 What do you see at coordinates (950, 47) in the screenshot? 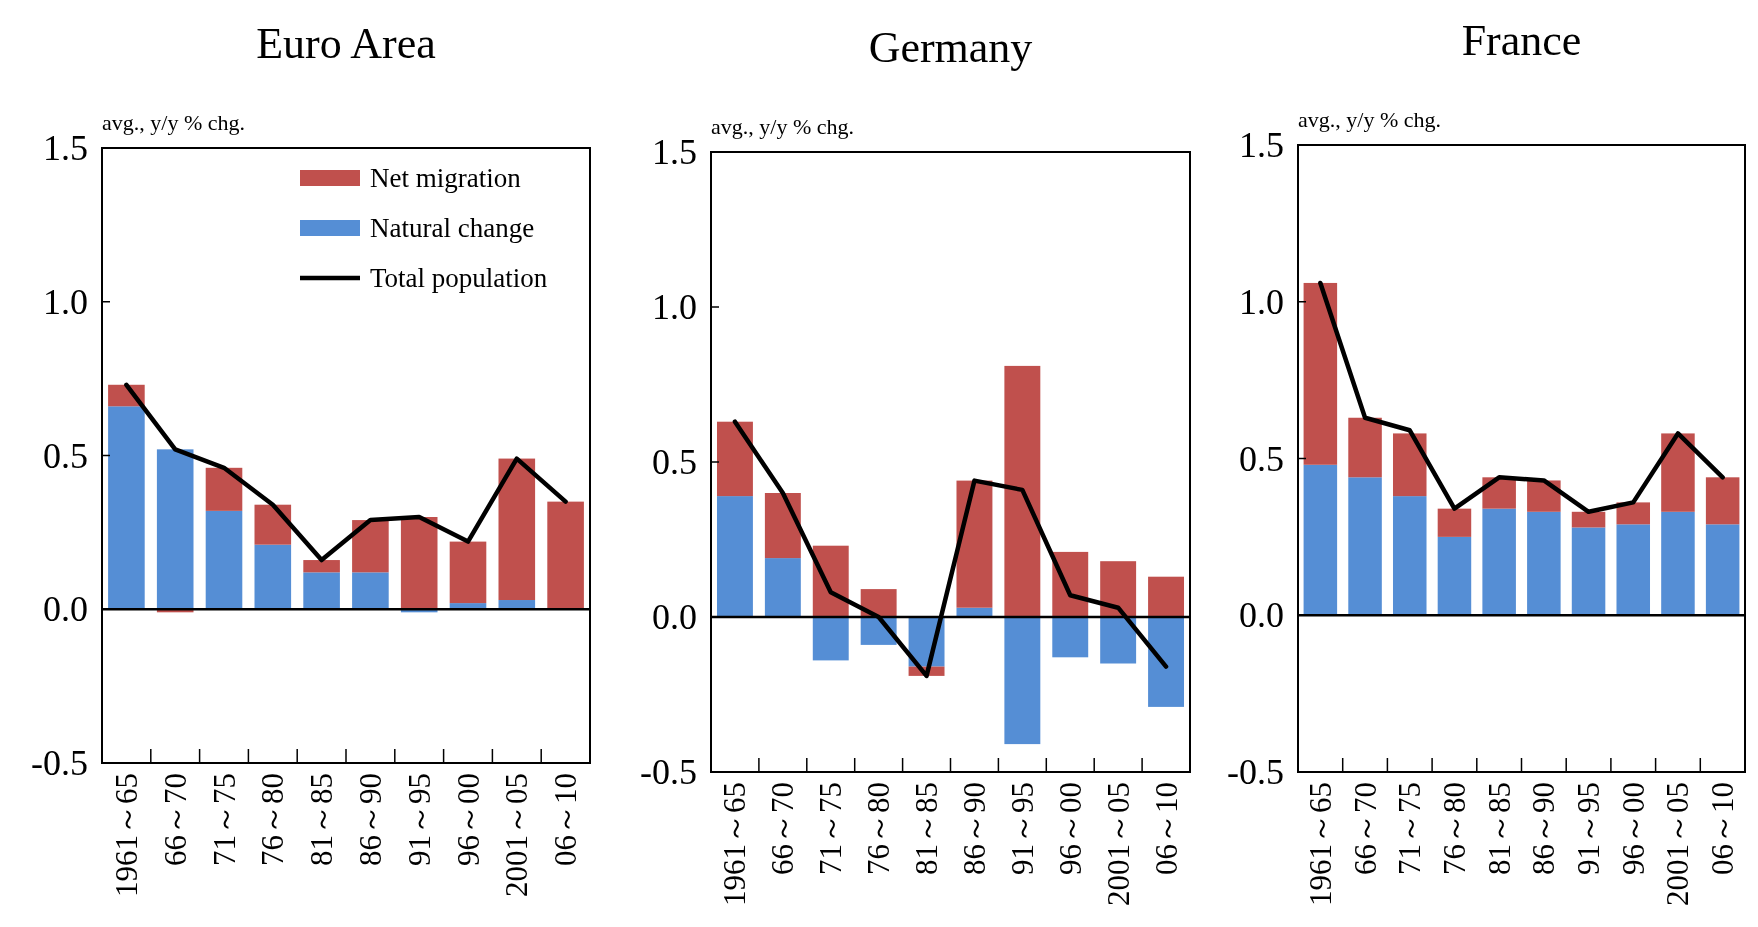
I see `chart-title: Germany` at bounding box center [950, 47].